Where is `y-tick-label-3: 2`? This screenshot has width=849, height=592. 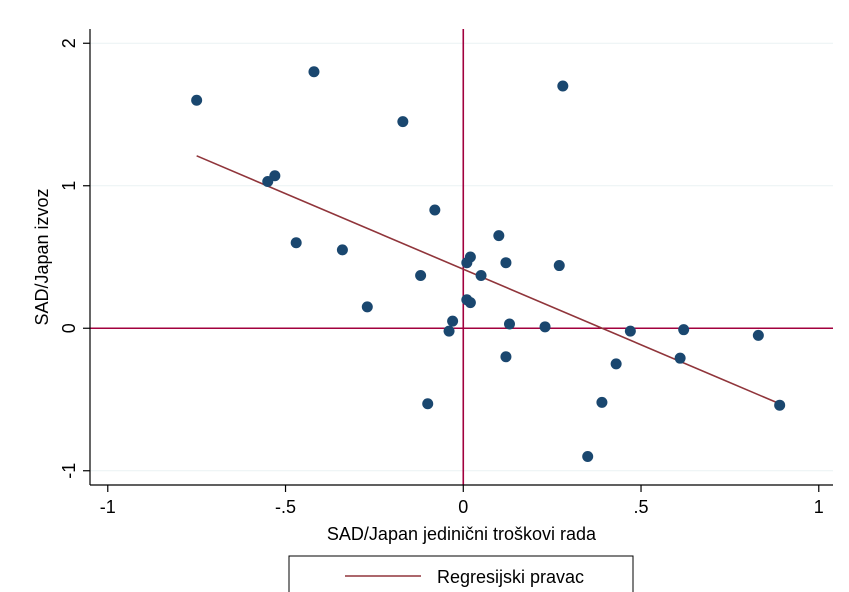 y-tick-label-3: 2 is located at coordinates (69, 43).